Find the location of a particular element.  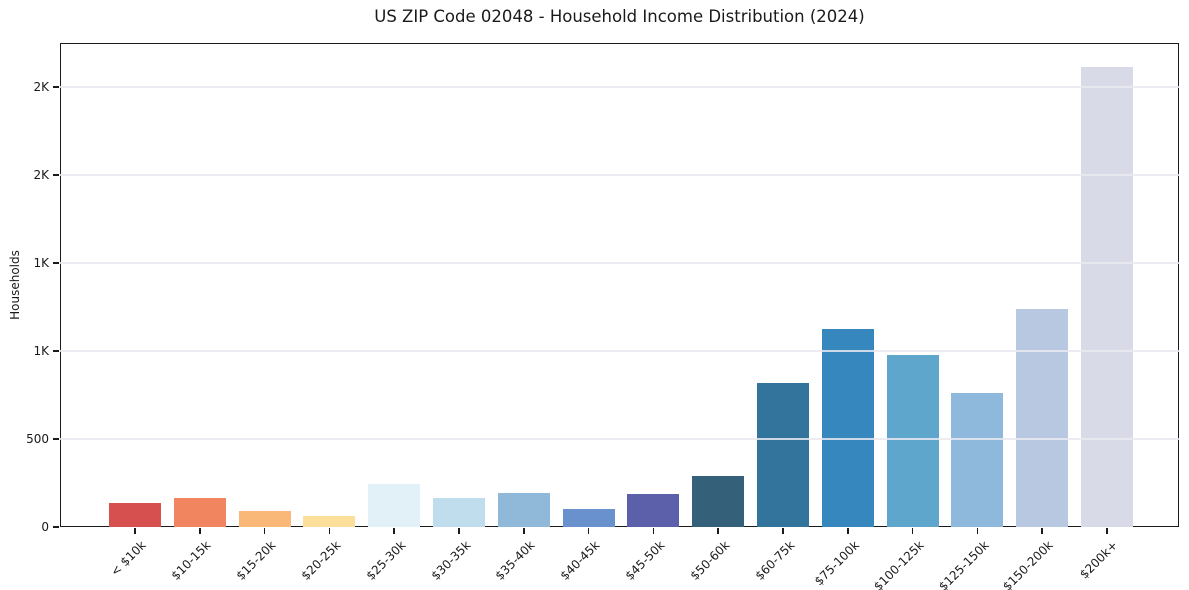

bar-150-200k is located at coordinates (1042, 417).